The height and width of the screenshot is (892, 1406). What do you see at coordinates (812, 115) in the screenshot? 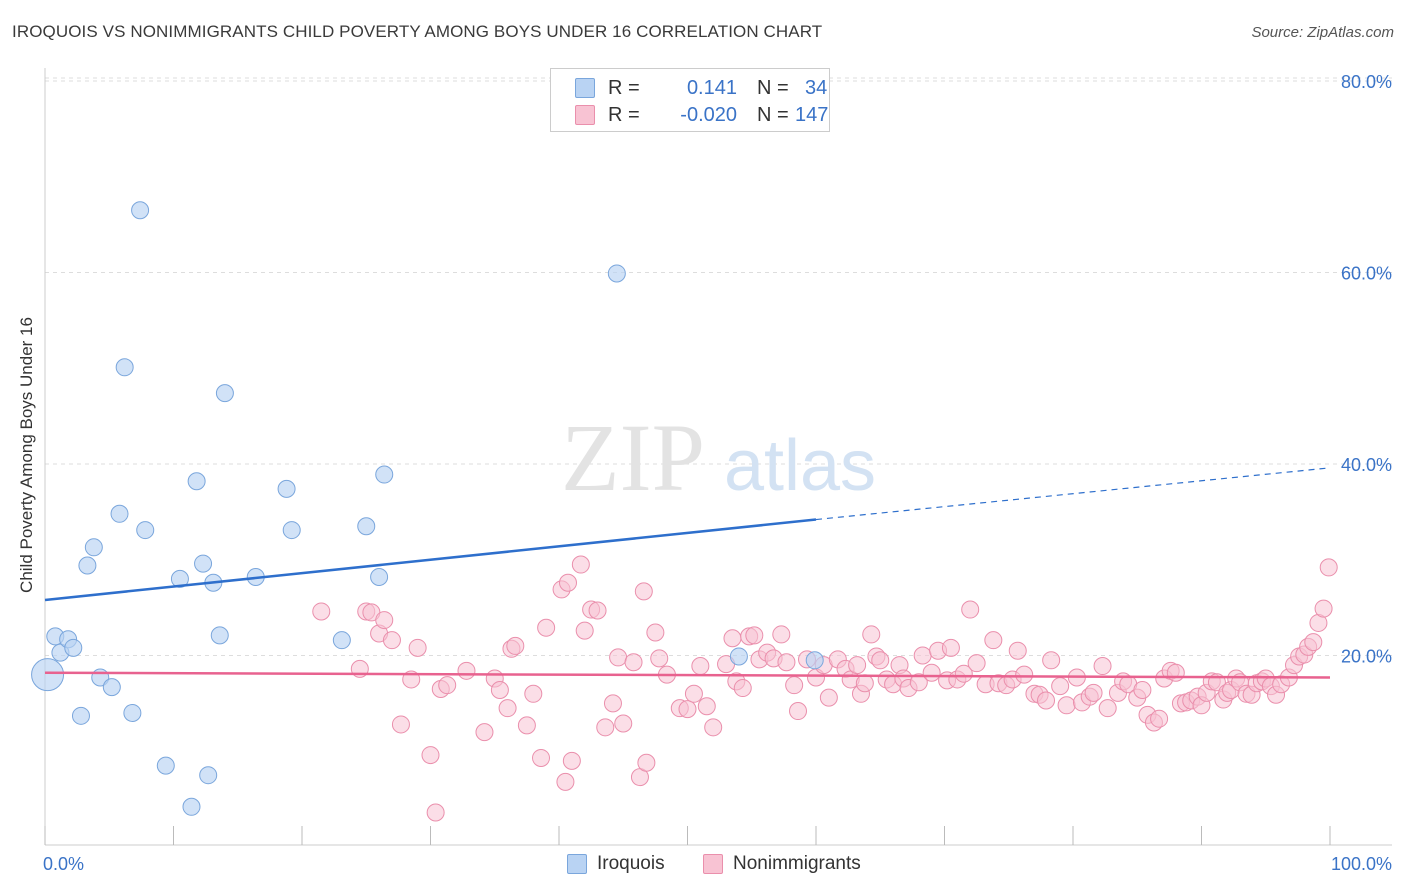
I see `legend-n-value: 147` at bounding box center [812, 115].